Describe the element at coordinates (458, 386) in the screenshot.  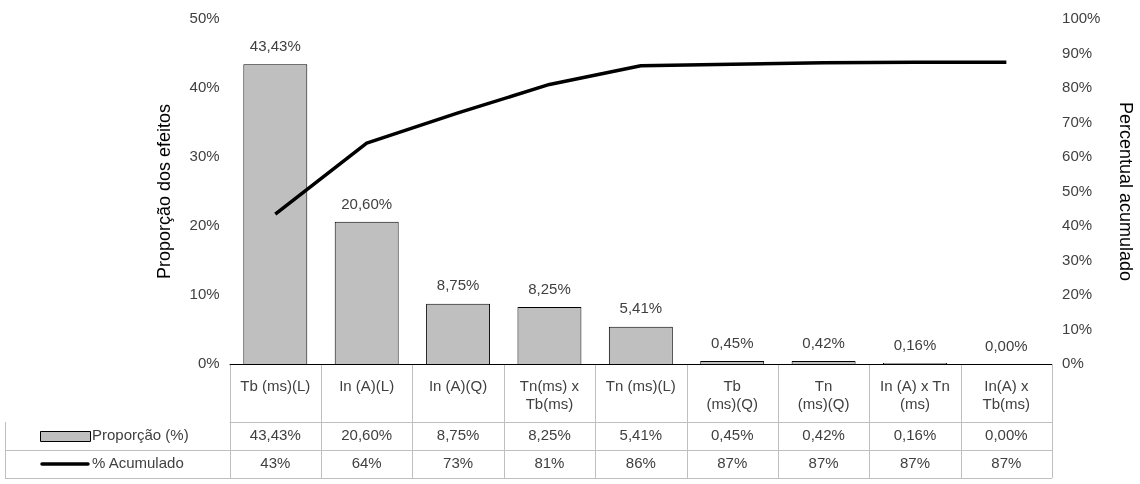
I see `x-tick-label: In (A)(Q)` at that location.